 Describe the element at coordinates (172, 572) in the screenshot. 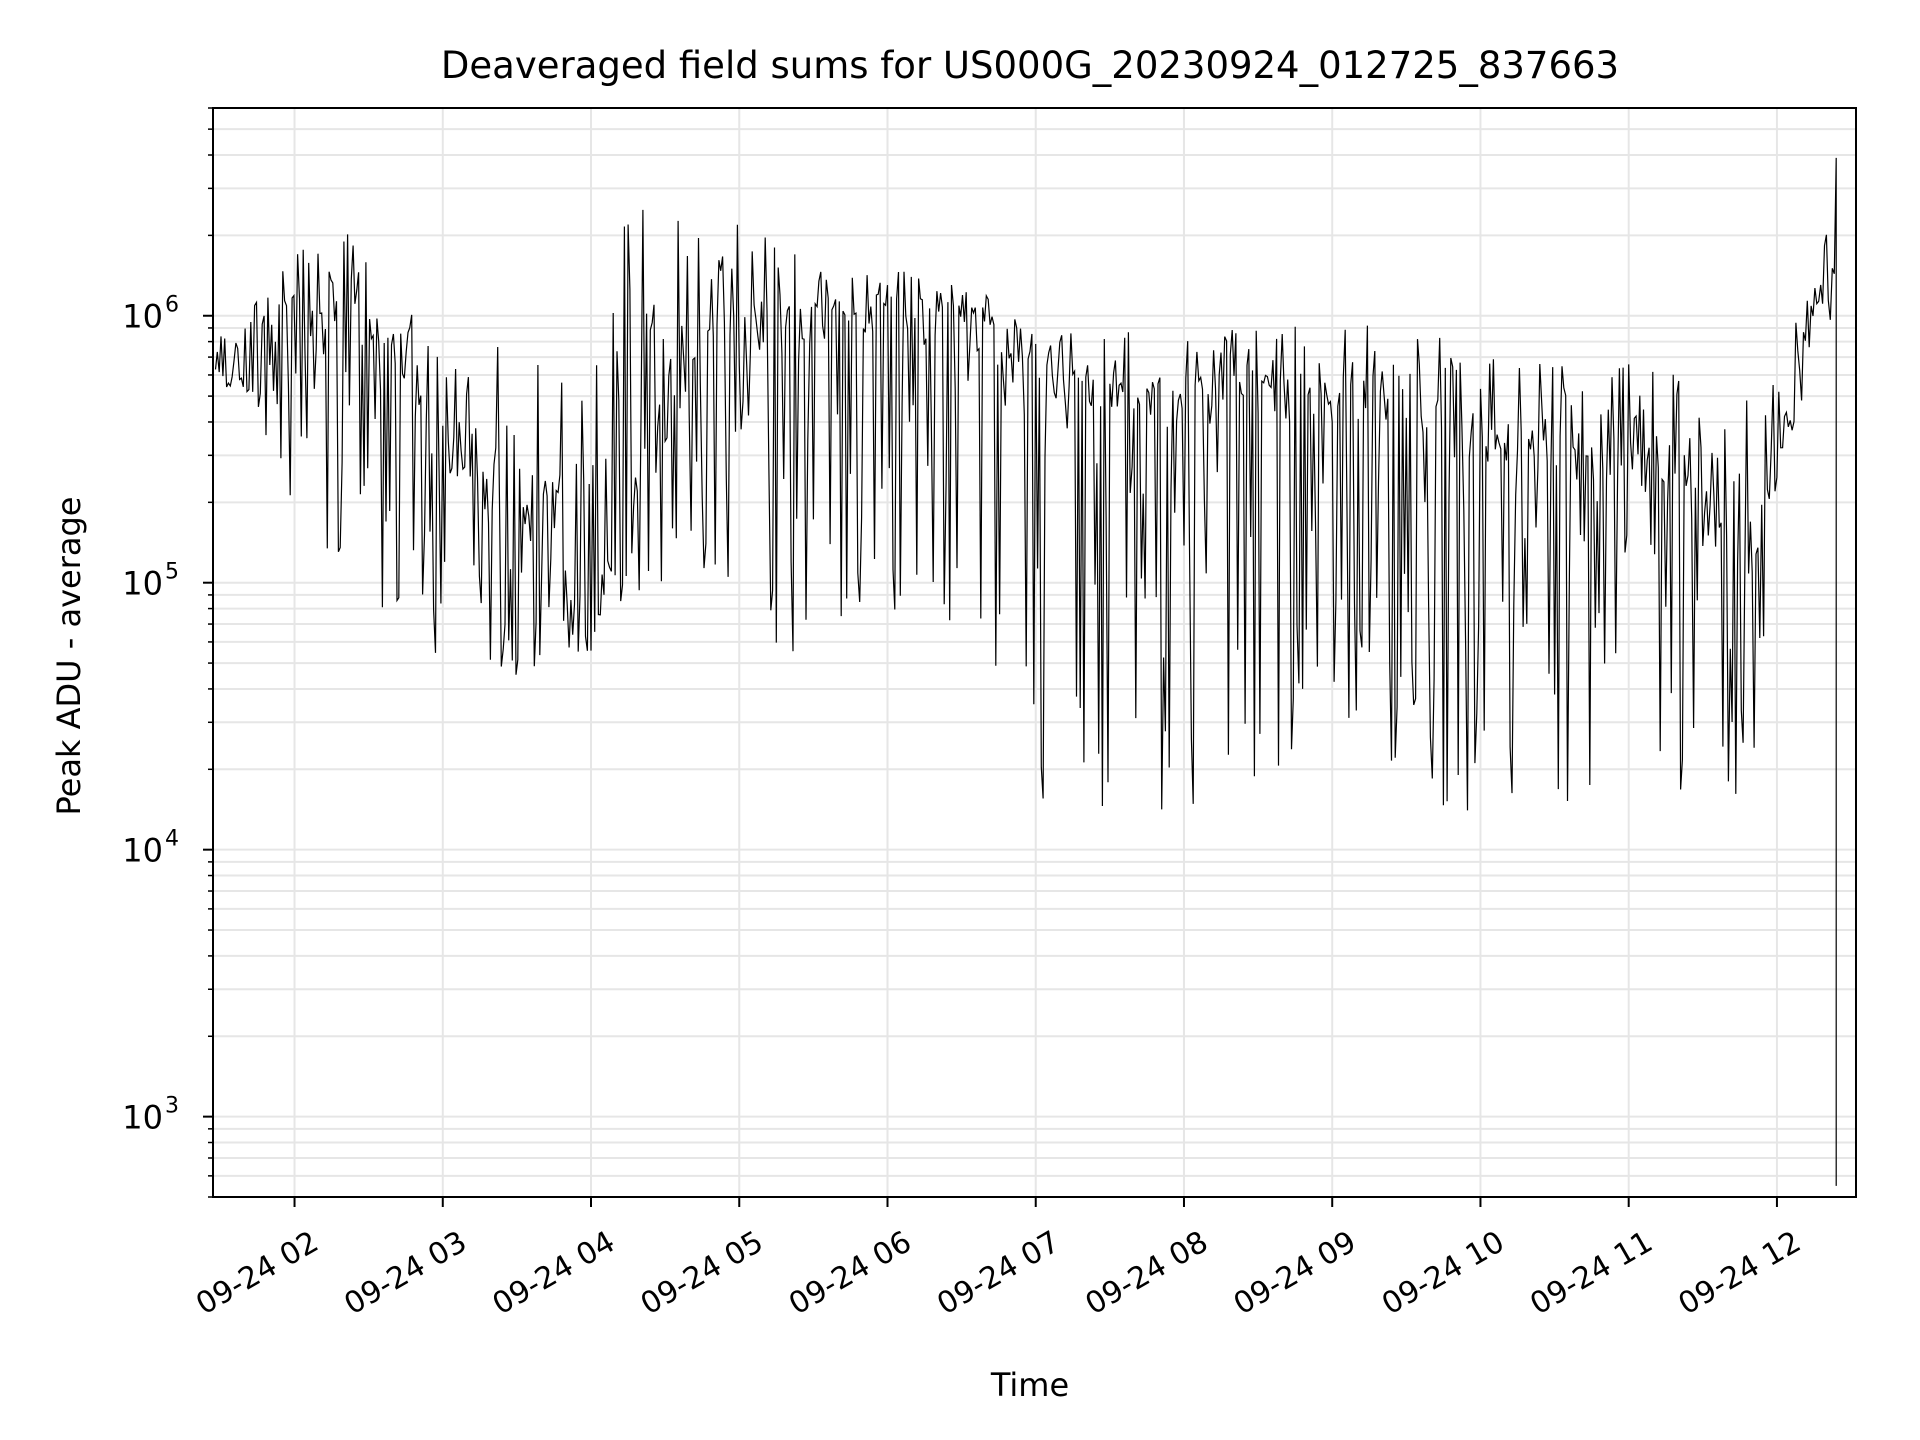

I see `y-tick-label-exponent: 5` at that location.